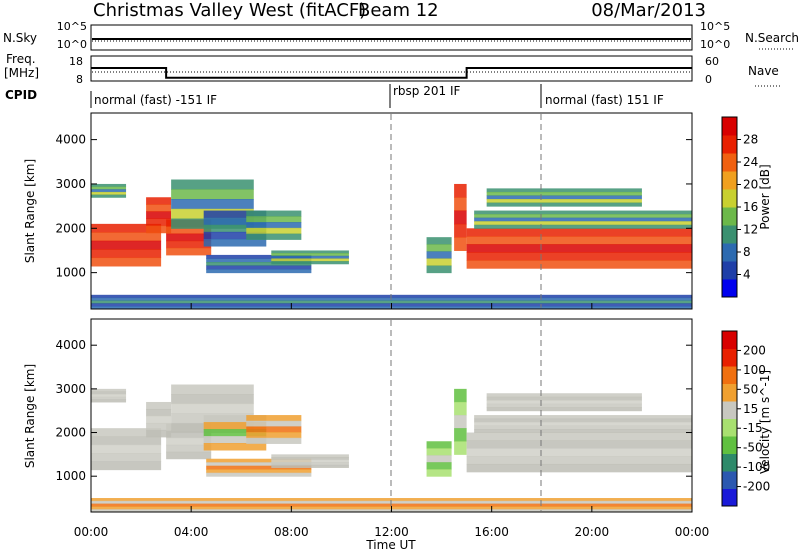  I want to click on velocity-y-label: Slant Range [km], so click(30, 416).